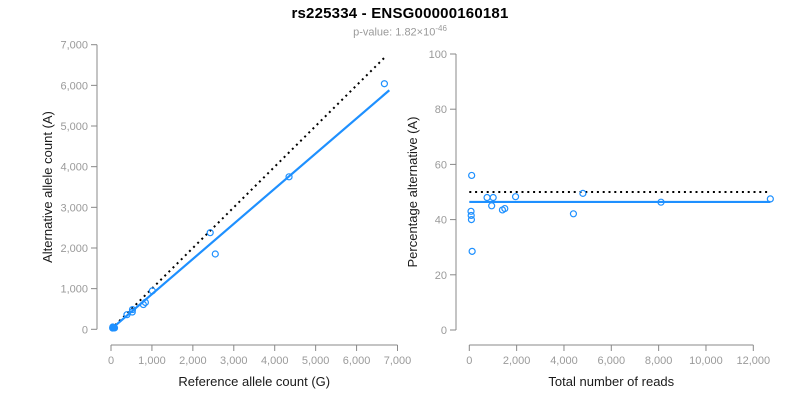 This screenshot has width=800, height=400. I want to click on left-y-tick-label: 7,000, so click(74, 46).